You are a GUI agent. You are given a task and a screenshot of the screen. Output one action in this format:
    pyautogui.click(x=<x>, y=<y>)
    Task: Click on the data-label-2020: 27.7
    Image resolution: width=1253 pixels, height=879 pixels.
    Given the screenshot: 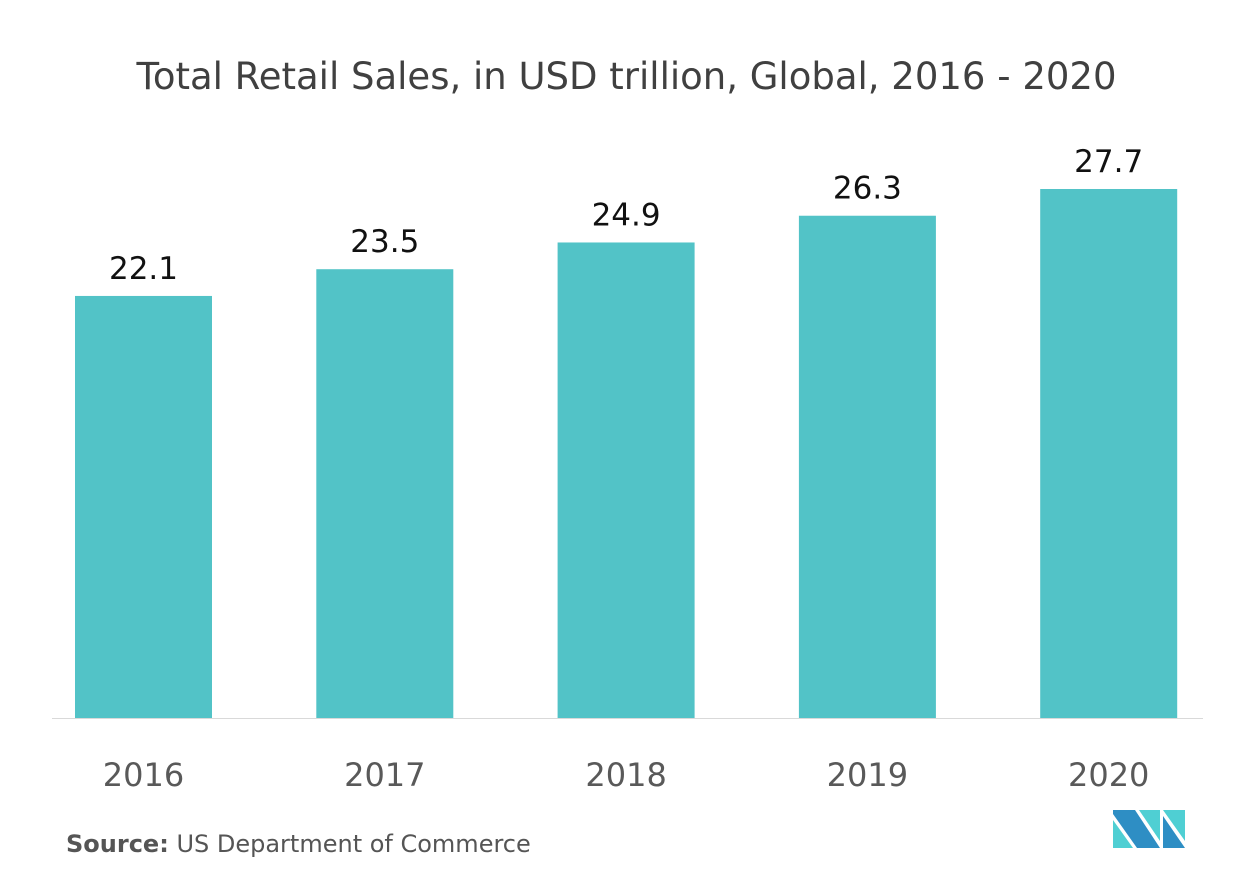 What is the action you would take?
    pyautogui.click(x=1108, y=162)
    